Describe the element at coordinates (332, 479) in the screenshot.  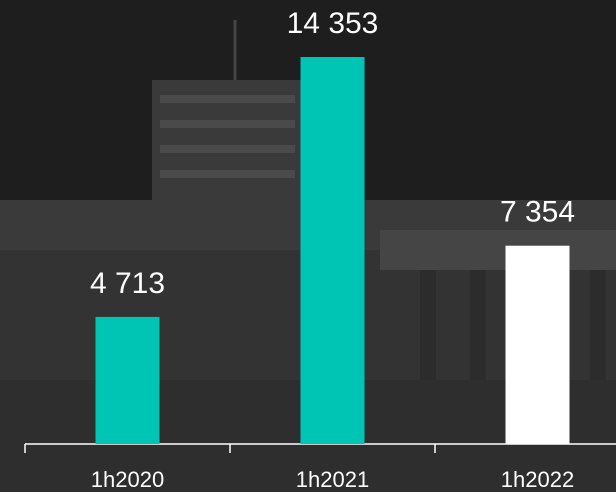
I see `x-tick-label: 1h2021` at that location.